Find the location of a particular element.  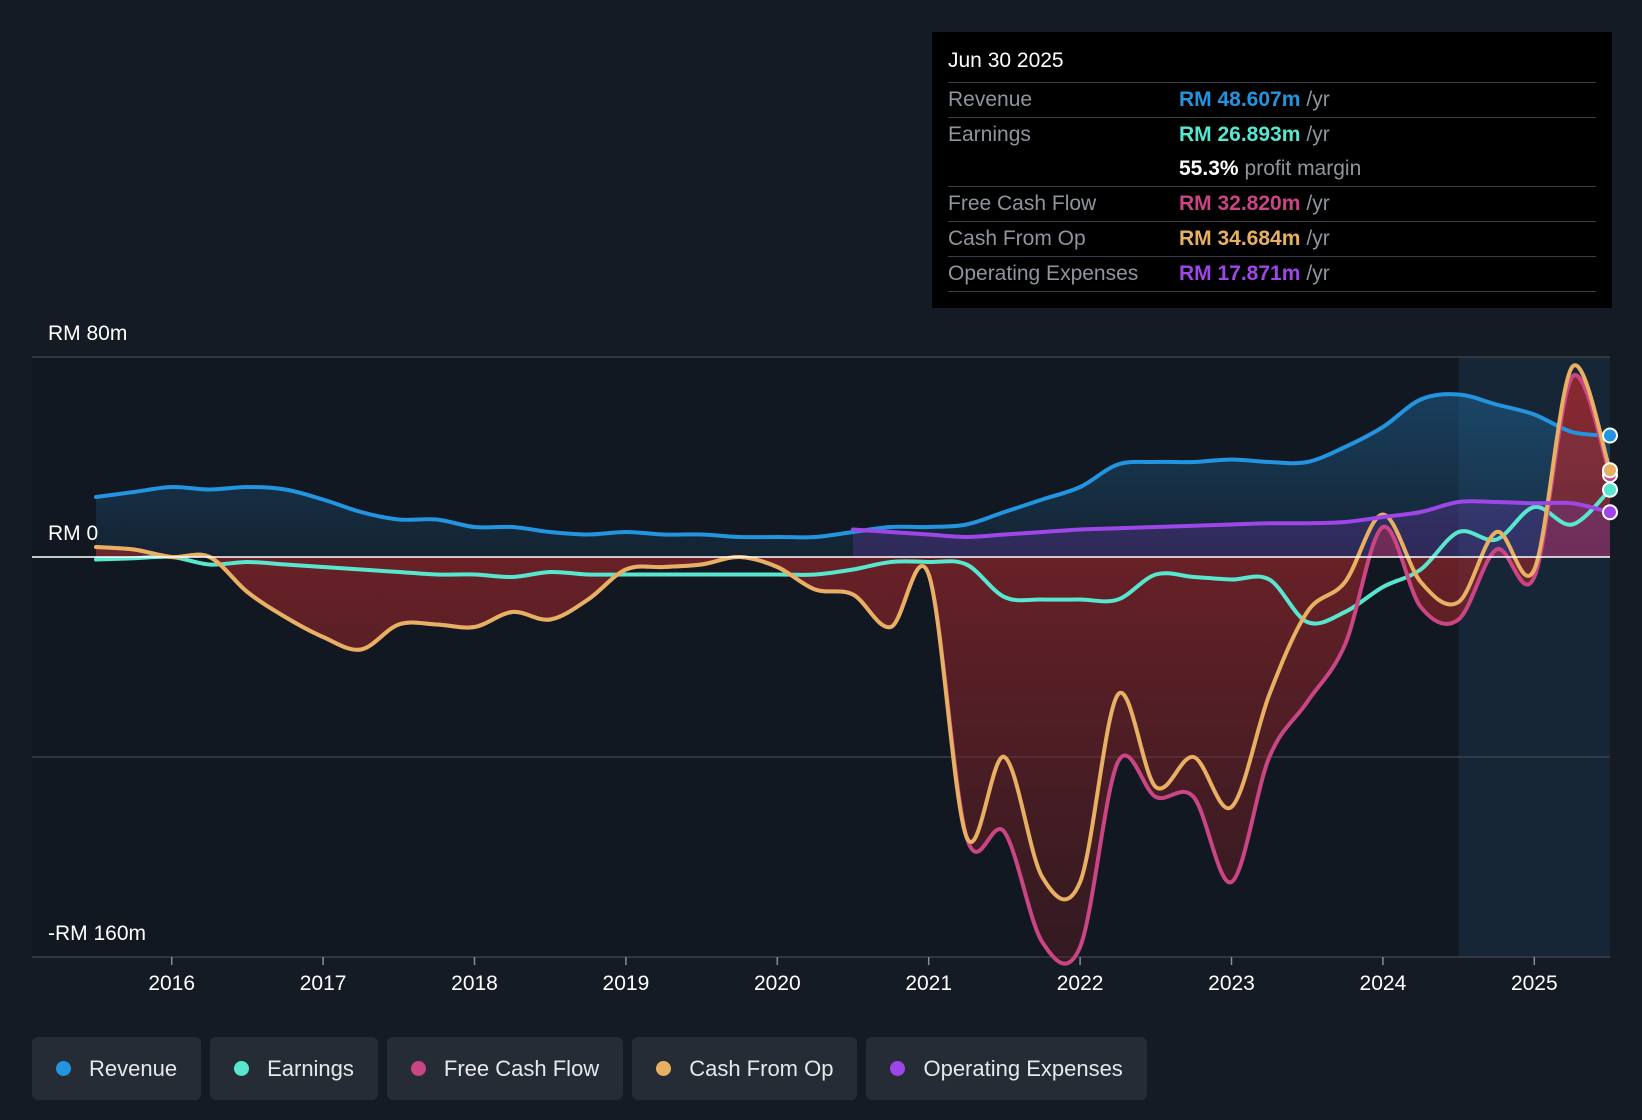

tooltip-label: Cash From Op is located at coordinates (1017, 238).